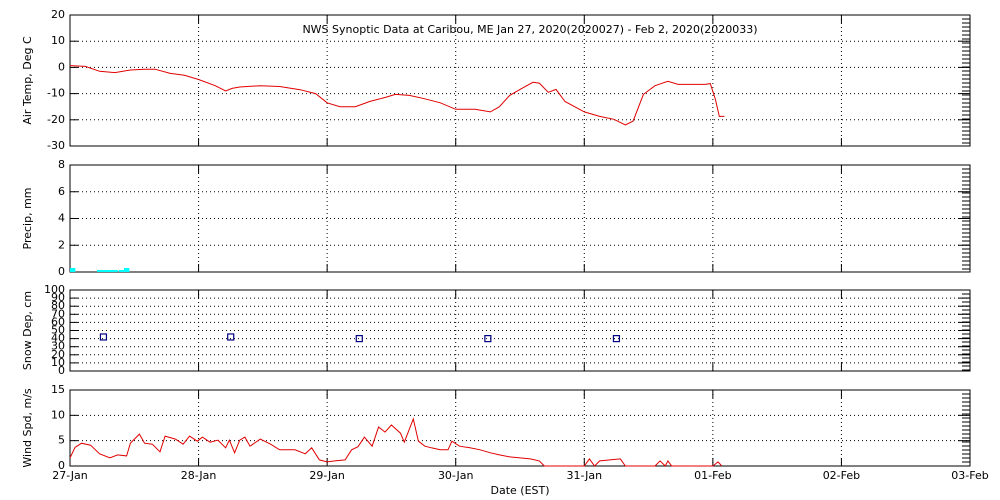 The width and height of the screenshot is (1000, 500). What do you see at coordinates (61, 164) in the screenshot?
I see `y-tick-label: 8` at bounding box center [61, 164].